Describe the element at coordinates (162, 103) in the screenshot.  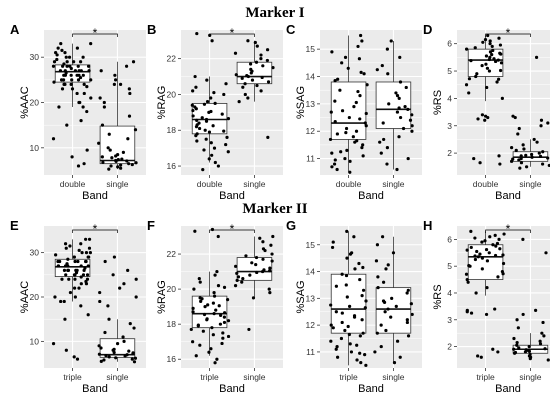
I see `panel-b-ylabel: %RAG` at that location.